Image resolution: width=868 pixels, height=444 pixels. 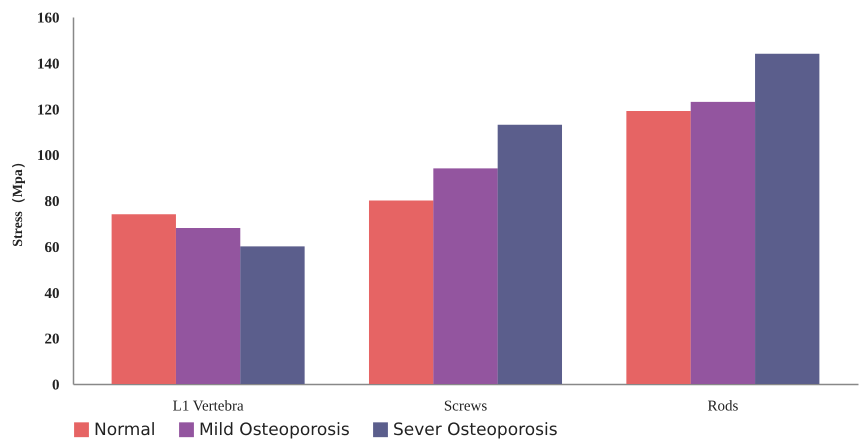 What do you see at coordinates (48, 18) in the screenshot?
I see `y-tick-label: 160` at bounding box center [48, 18].